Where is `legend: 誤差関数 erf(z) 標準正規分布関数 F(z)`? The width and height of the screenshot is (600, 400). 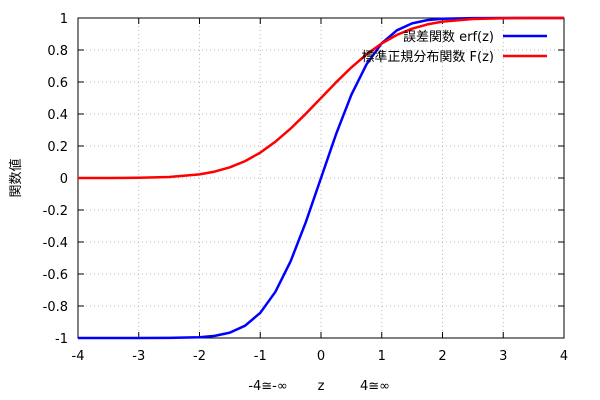
legend: 誤差関数 erf(z) 標準正規分布関数 F(z) is located at coordinates (454, 47).